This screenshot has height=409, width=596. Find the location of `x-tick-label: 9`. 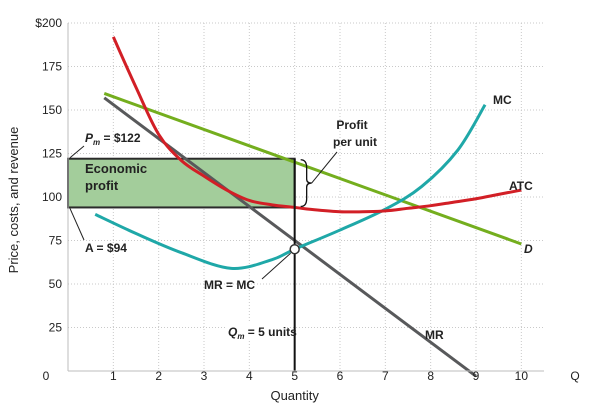

x-tick-label: 9 is located at coordinates (476, 376).